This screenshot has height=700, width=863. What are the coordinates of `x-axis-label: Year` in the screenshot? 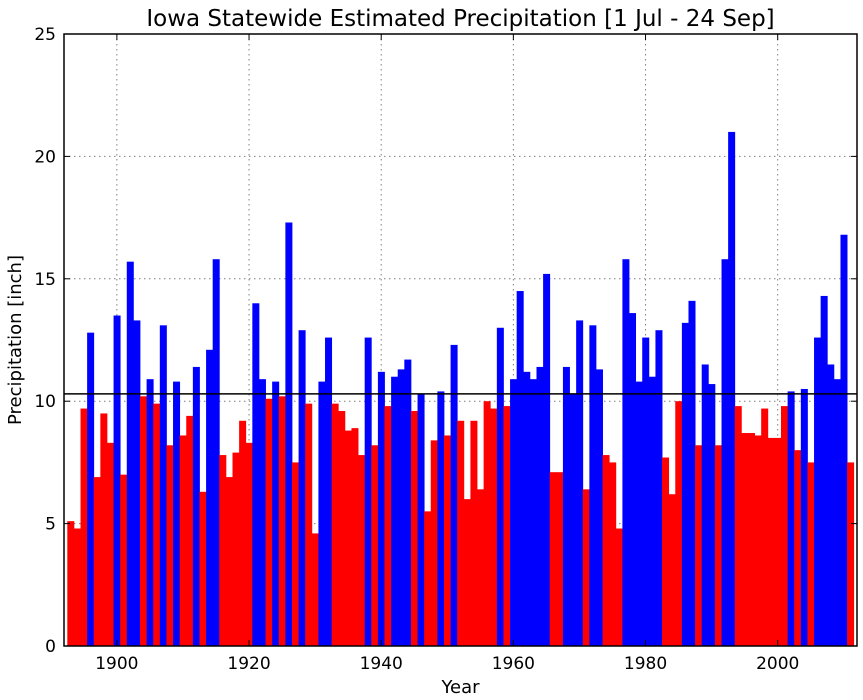 It's located at (460, 687).